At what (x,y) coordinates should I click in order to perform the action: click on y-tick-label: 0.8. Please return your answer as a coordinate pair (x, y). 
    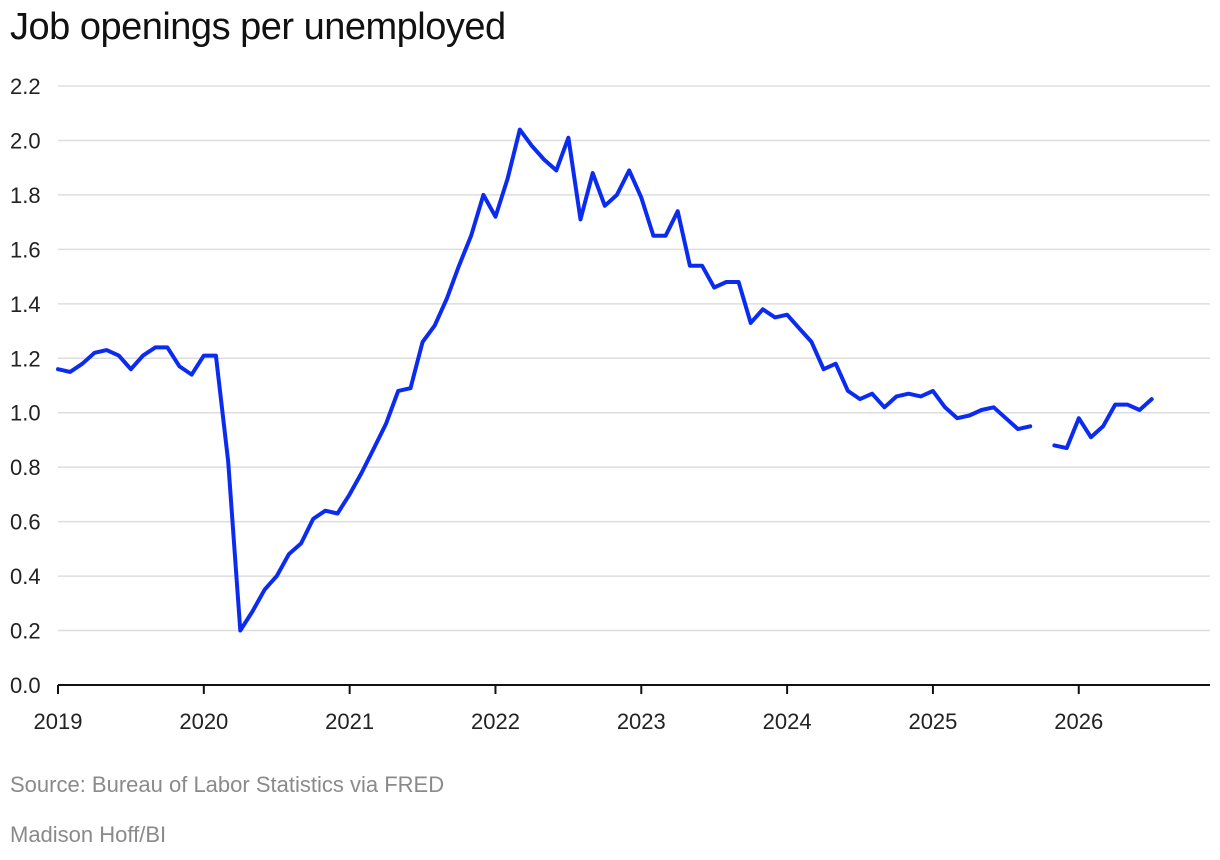
    Looking at the image, I should click on (25, 467).